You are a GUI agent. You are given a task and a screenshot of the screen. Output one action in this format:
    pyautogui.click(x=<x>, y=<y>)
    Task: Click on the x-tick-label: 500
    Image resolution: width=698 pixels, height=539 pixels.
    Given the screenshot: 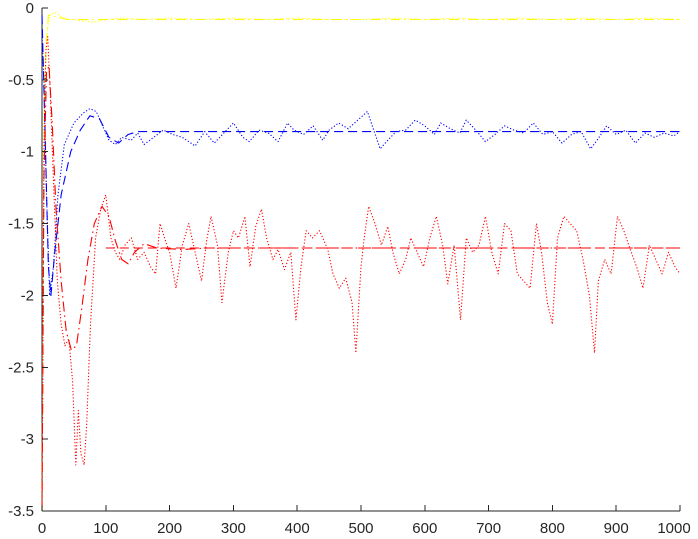 What is the action you would take?
    pyautogui.click(x=360, y=528)
    